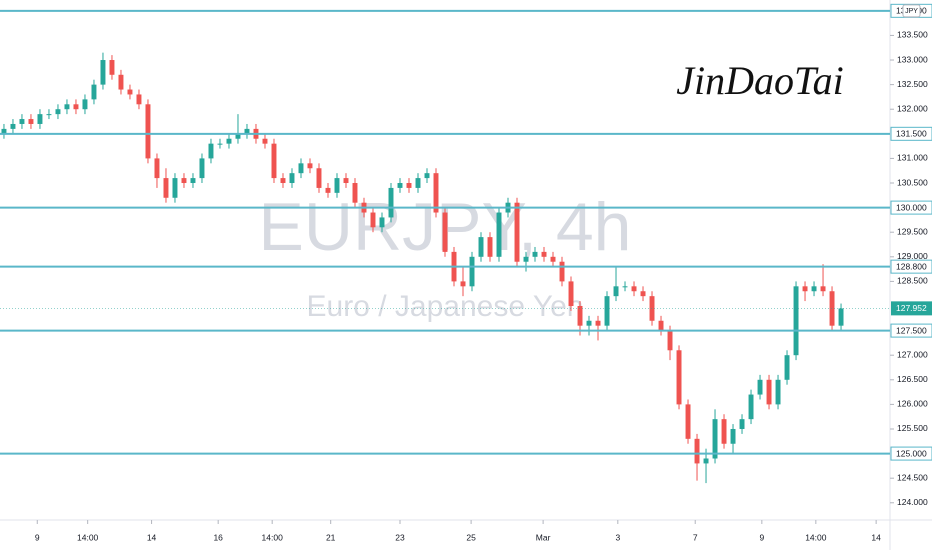 The image size is (932, 550). Describe the element at coordinates (912, 182) in the screenshot. I see `y-tick-label: 130.500` at that location.